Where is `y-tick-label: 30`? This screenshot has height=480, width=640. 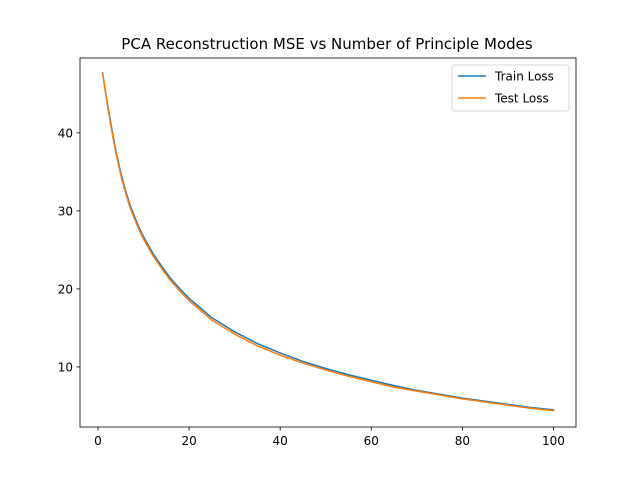 y-tick-label: 30 is located at coordinates (65, 211).